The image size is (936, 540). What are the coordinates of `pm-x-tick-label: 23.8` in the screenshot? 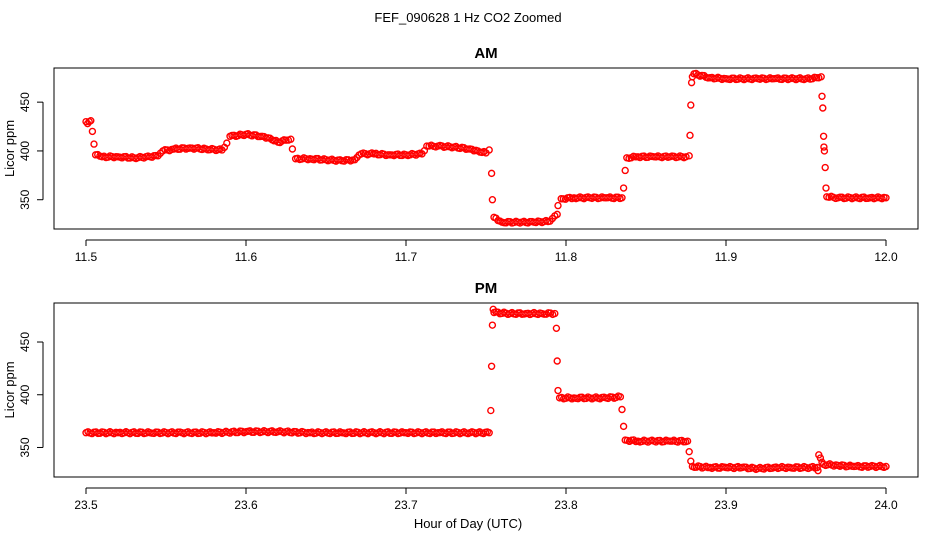 It's located at (566, 505).